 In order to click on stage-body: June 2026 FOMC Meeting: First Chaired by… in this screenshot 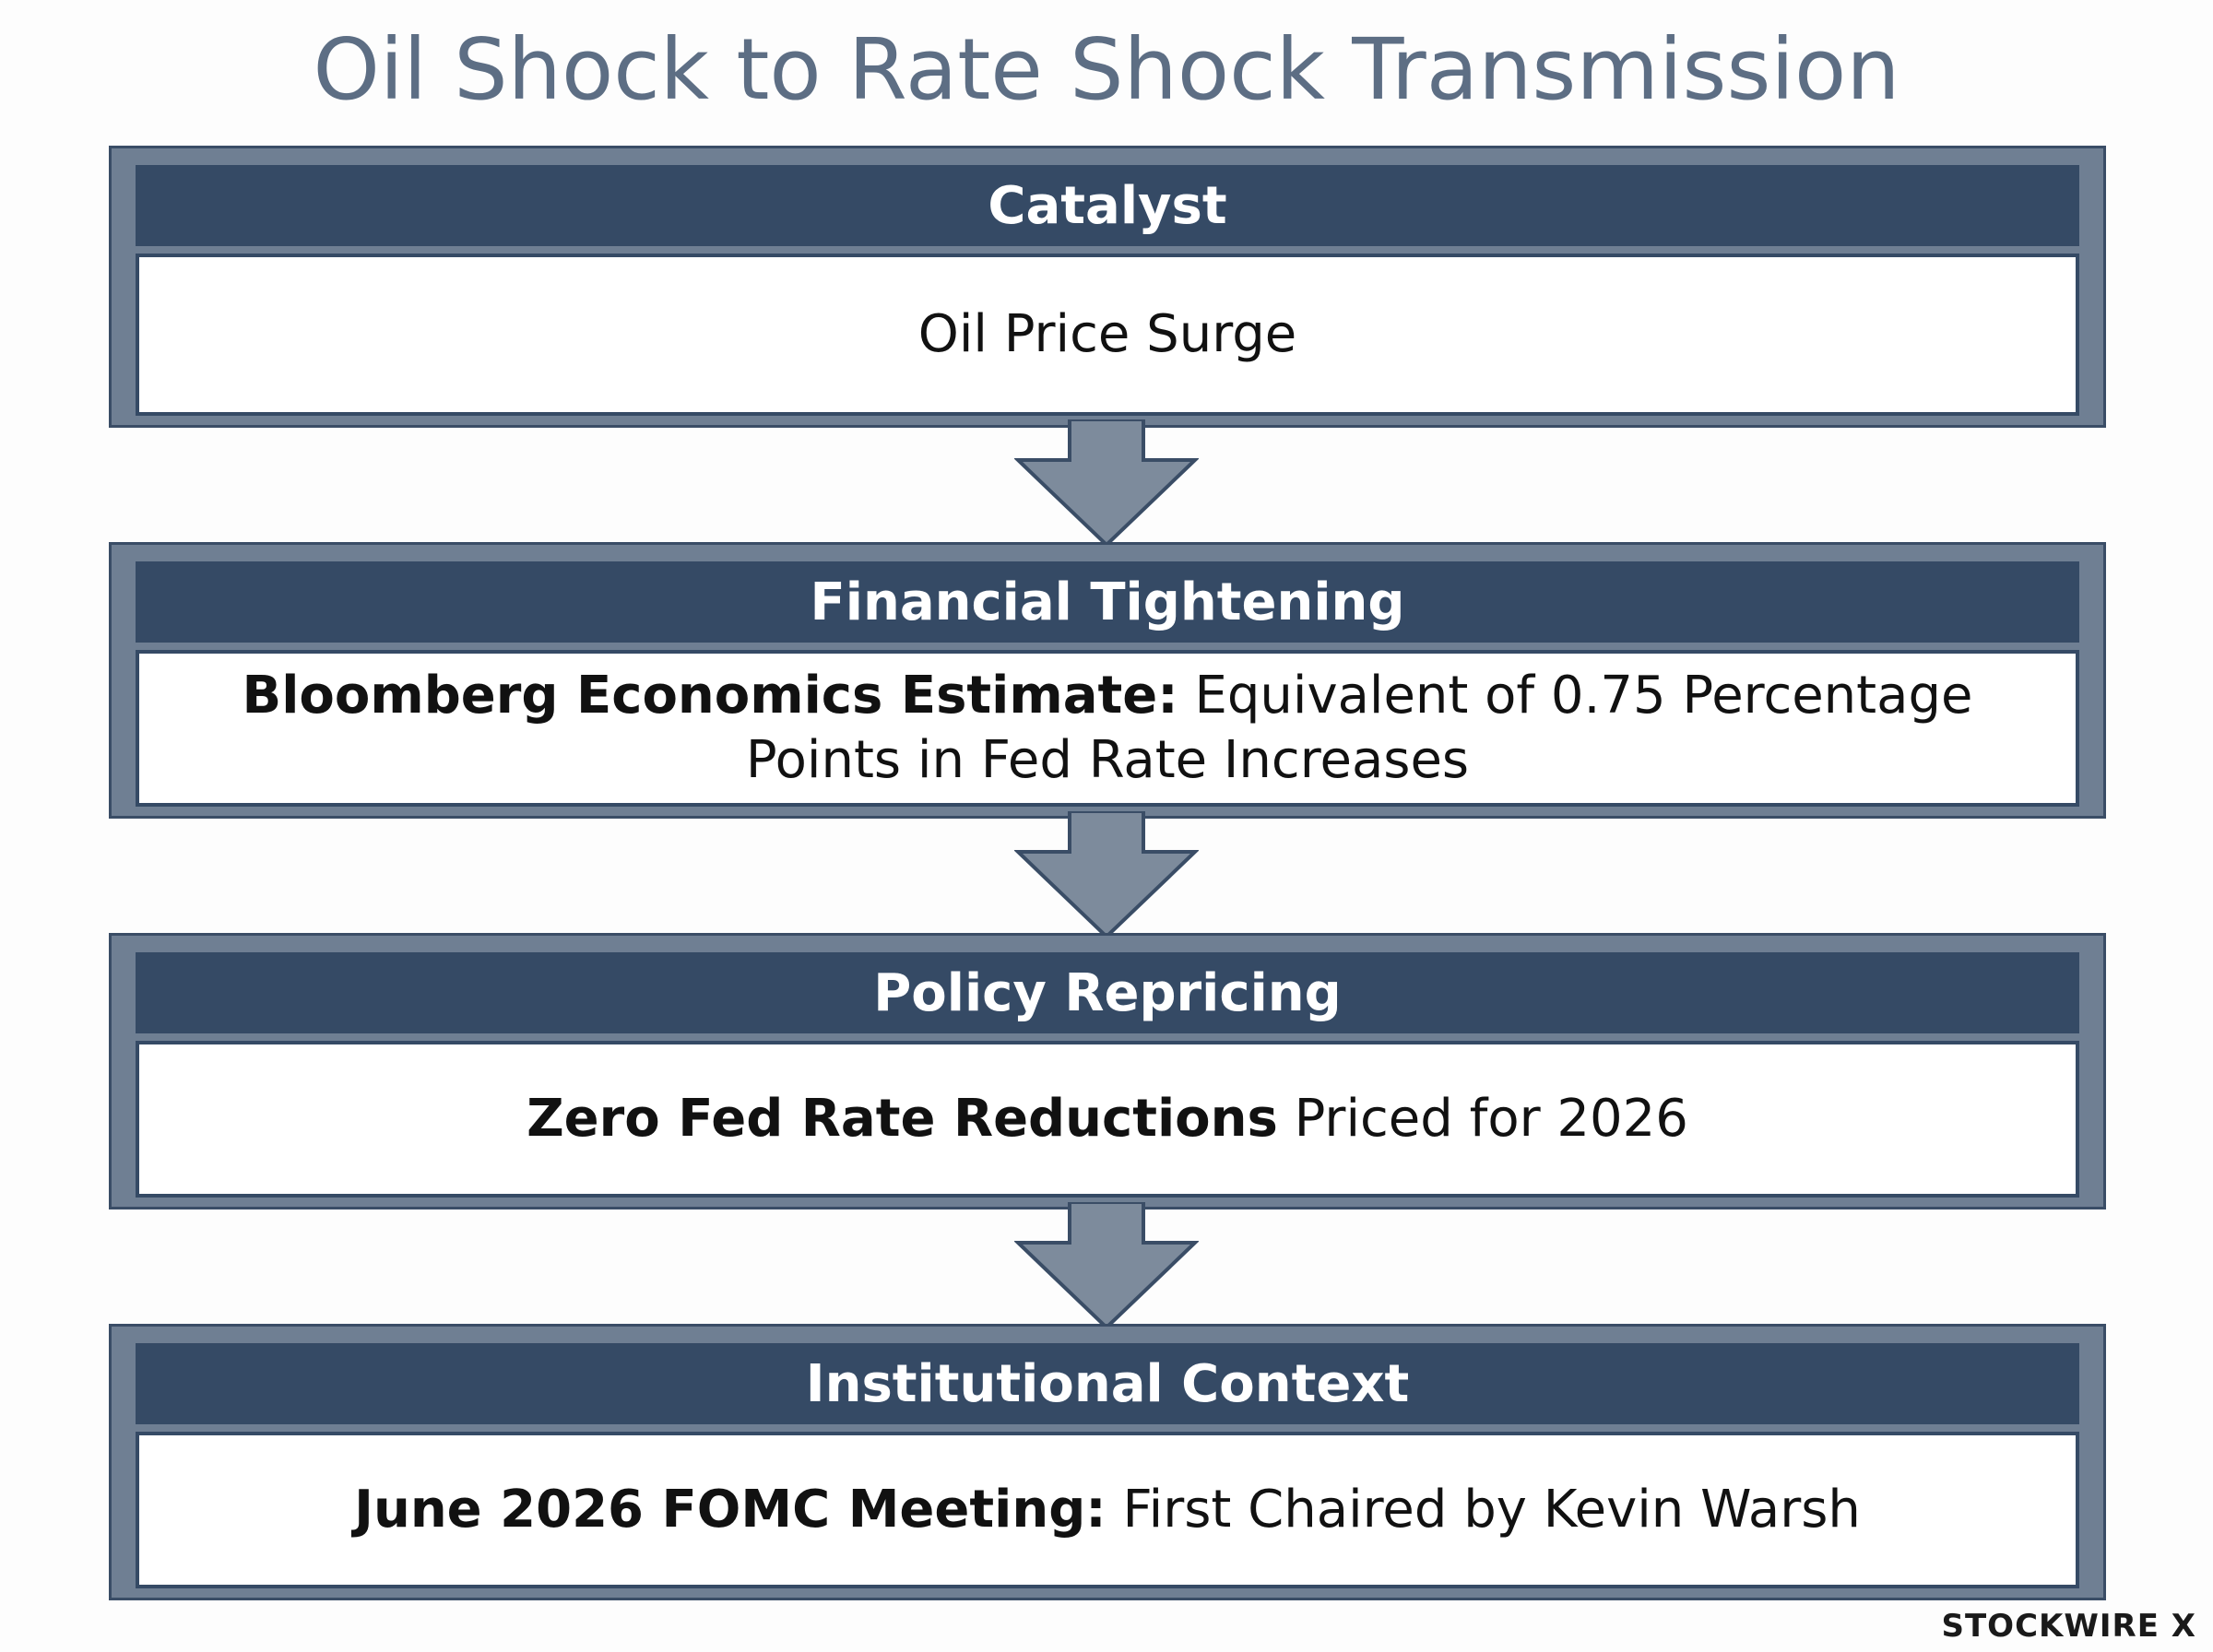, I will do `click(1107, 1510)`.